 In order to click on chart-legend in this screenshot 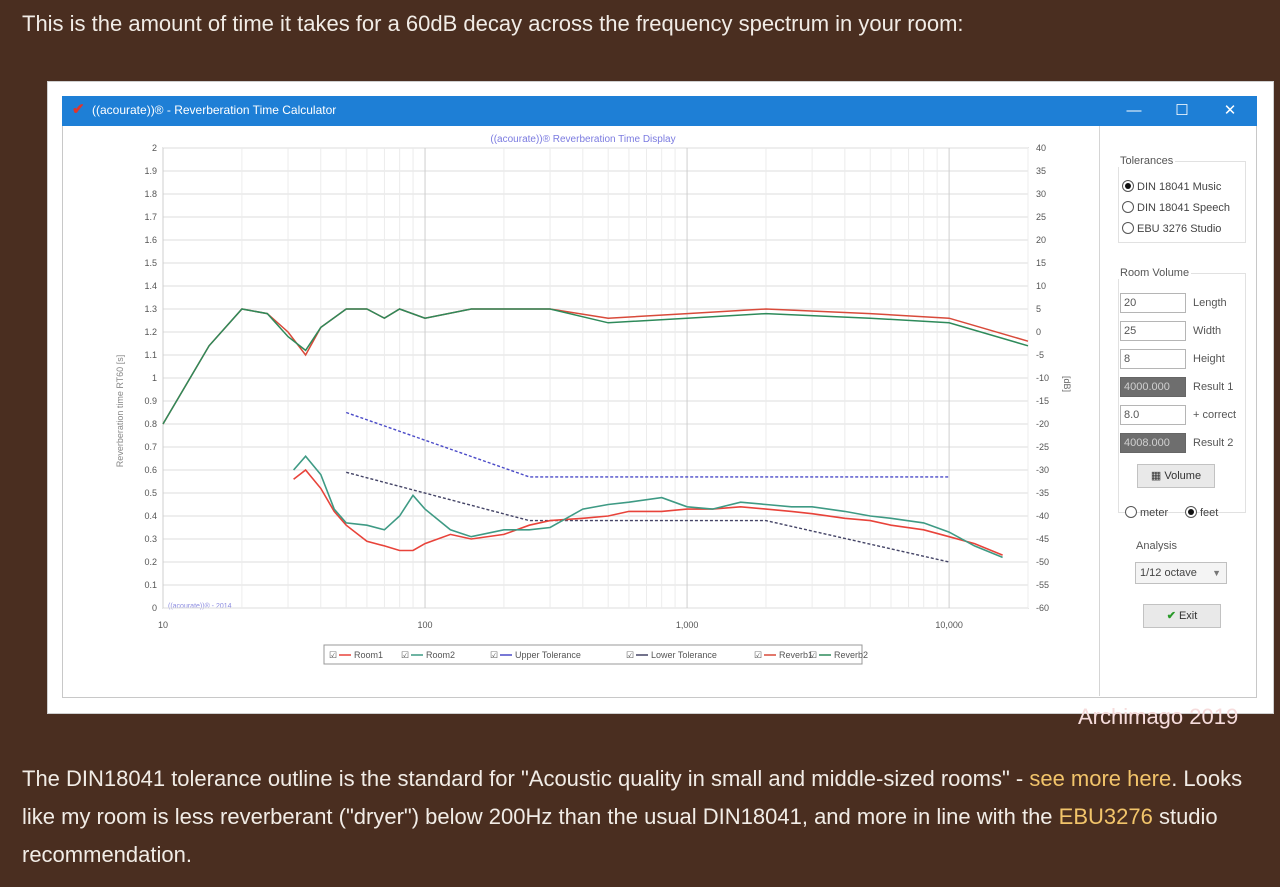, I will do `click(593, 654)`.